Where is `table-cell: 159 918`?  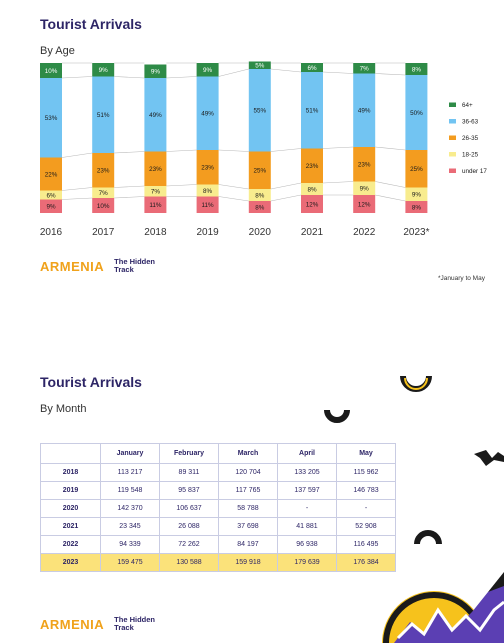
table-cell: 159 918 is located at coordinates (248, 562).